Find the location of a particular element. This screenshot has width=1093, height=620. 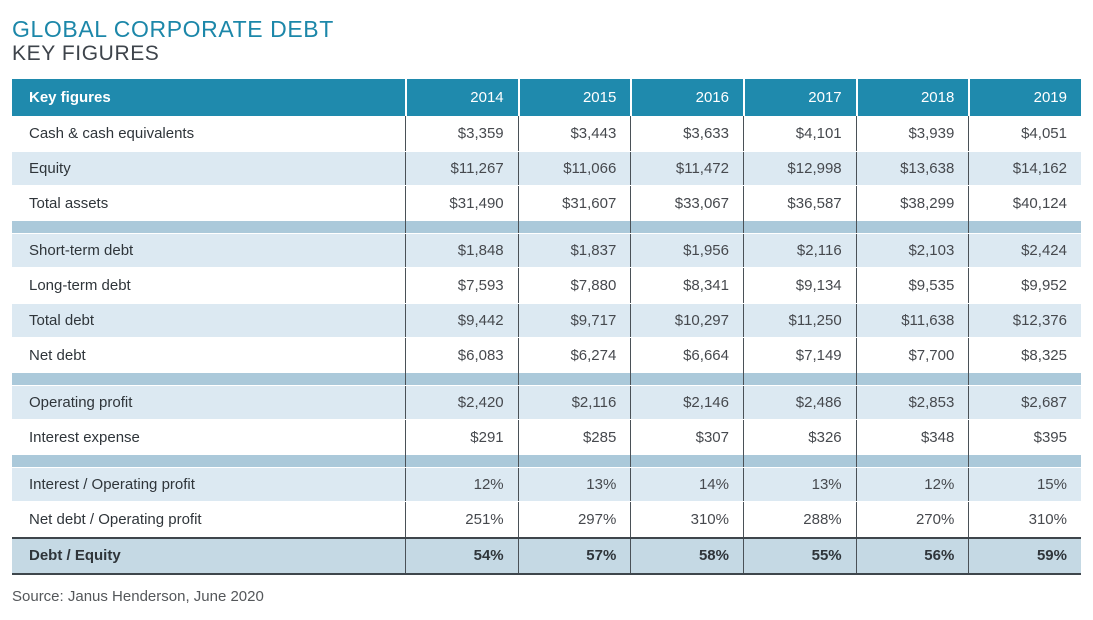

table-header-row: Key figures 2014 2015 2016 2017 2018 2019 is located at coordinates (546, 97).